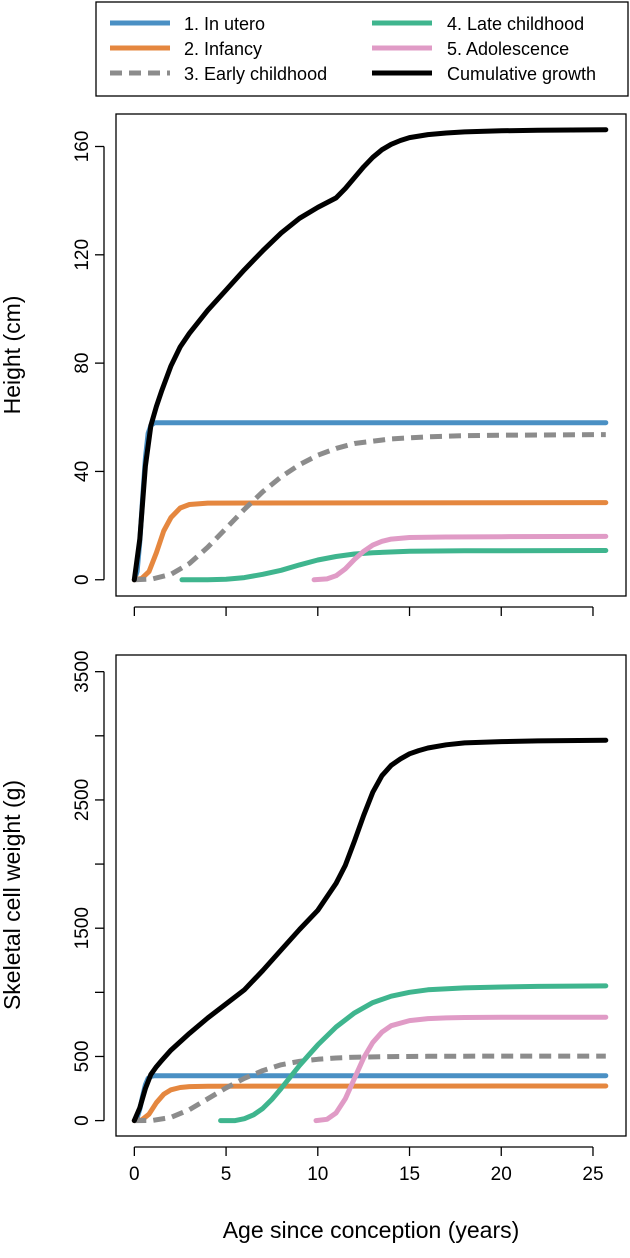  What do you see at coordinates (371, 1230) in the screenshot?
I see `x-axis-label: Age since conception (years)` at bounding box center [371, 1230].